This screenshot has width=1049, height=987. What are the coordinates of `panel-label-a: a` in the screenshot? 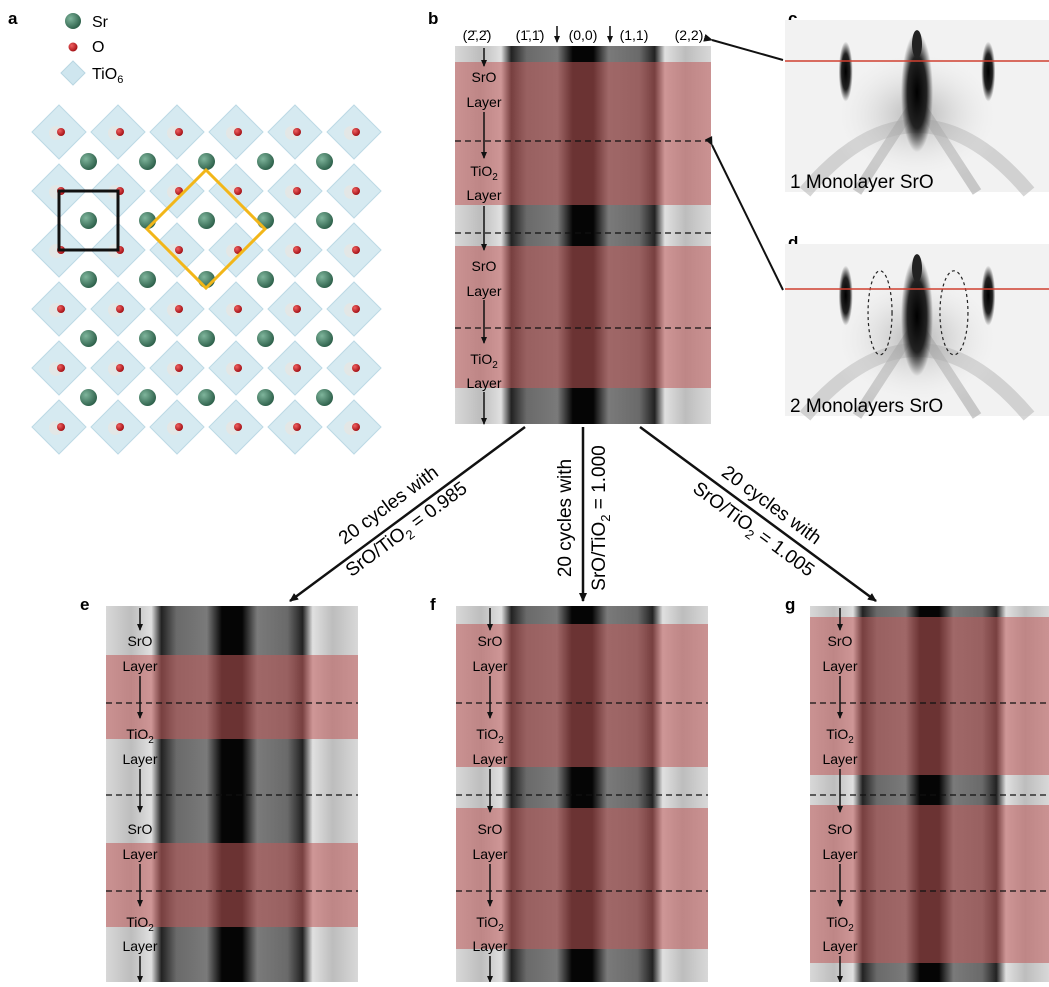 It's located at (13, 18).